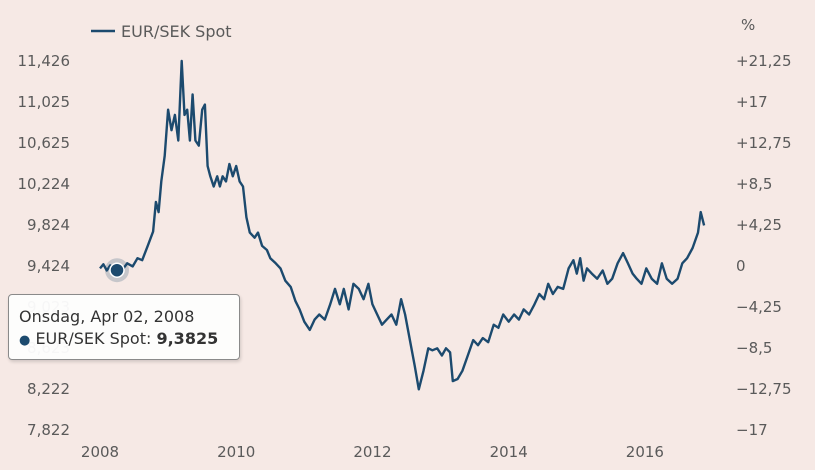  Describe the element at coordinates (187, 338) in the screenshot. I see `tooltip-value: 9,3825` at that location.